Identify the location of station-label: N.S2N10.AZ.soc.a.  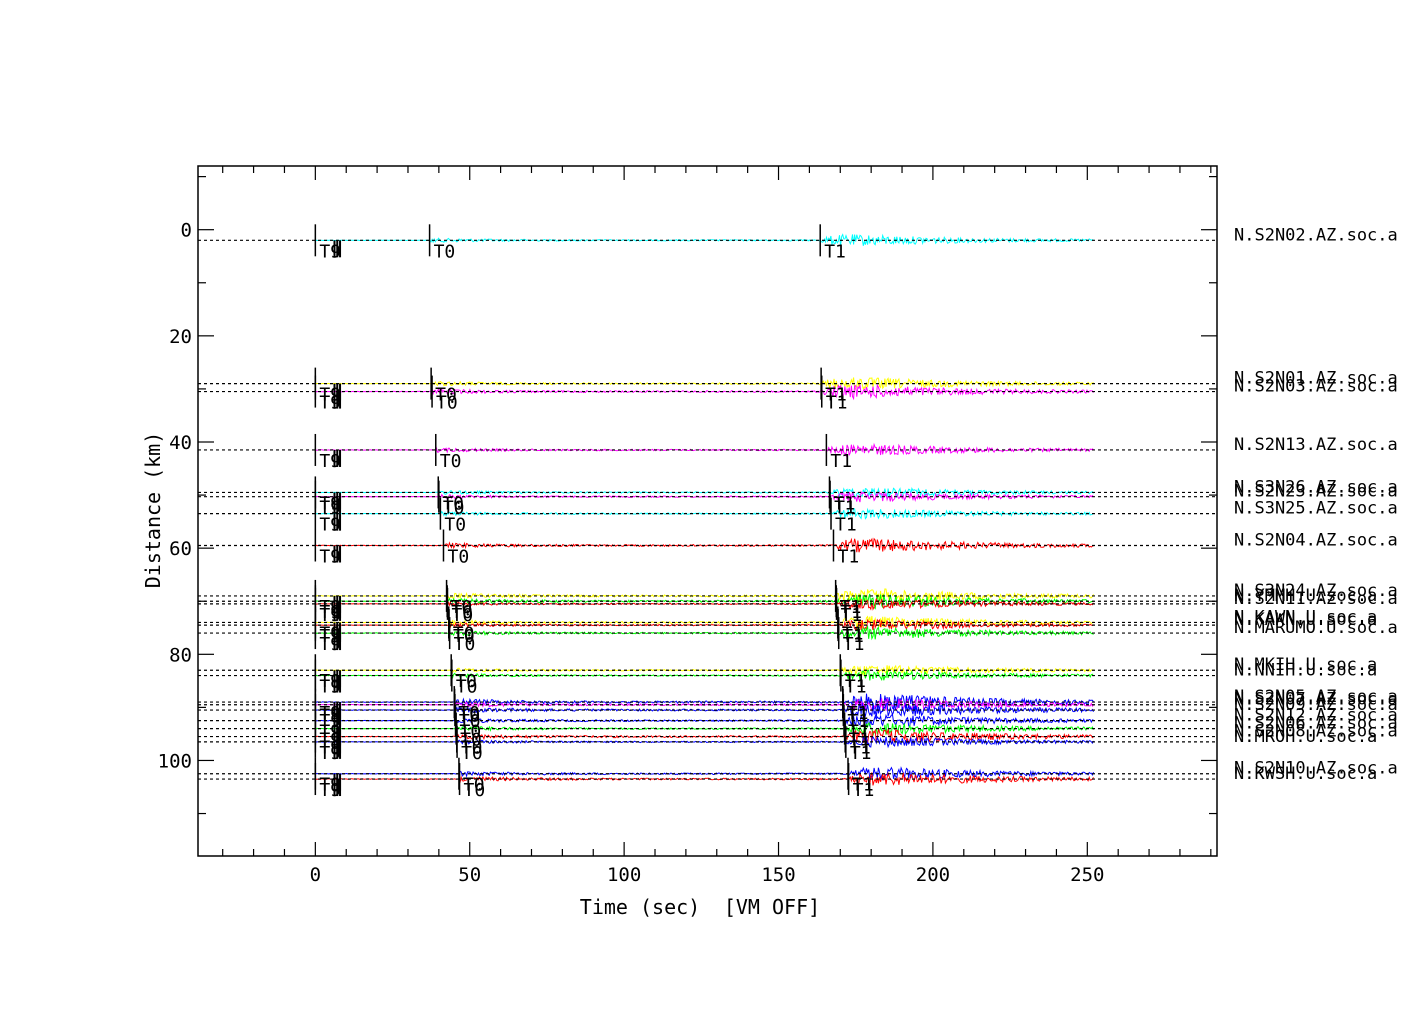
(1316, 769).